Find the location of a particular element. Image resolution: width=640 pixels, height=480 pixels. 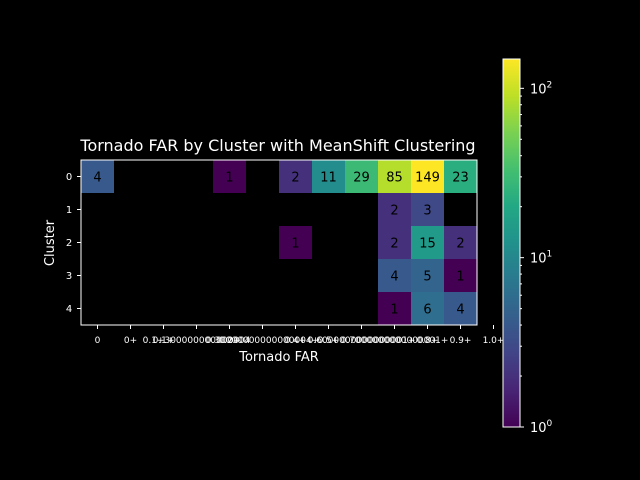

colorbar-tick-label: 10² is located at coordinates (541, 88).